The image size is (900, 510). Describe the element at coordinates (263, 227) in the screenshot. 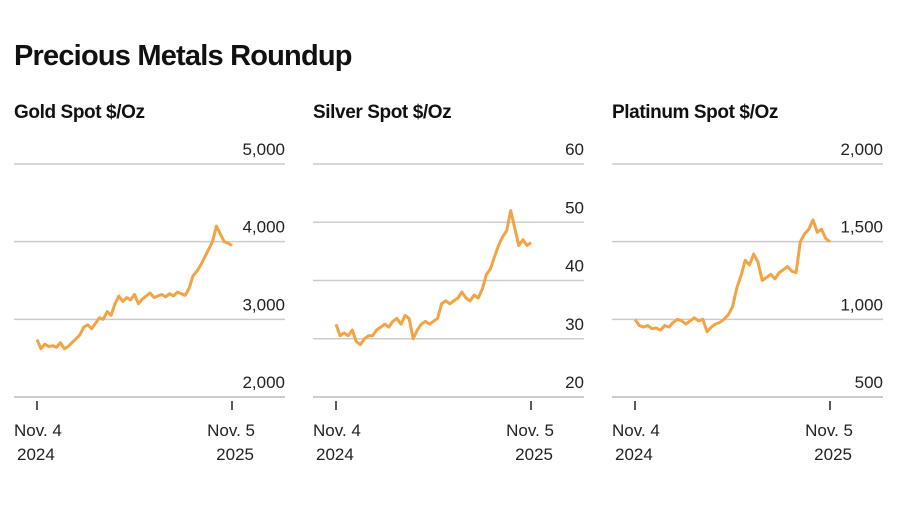

I see `gold-y-tick-label: 4,000` at that location.